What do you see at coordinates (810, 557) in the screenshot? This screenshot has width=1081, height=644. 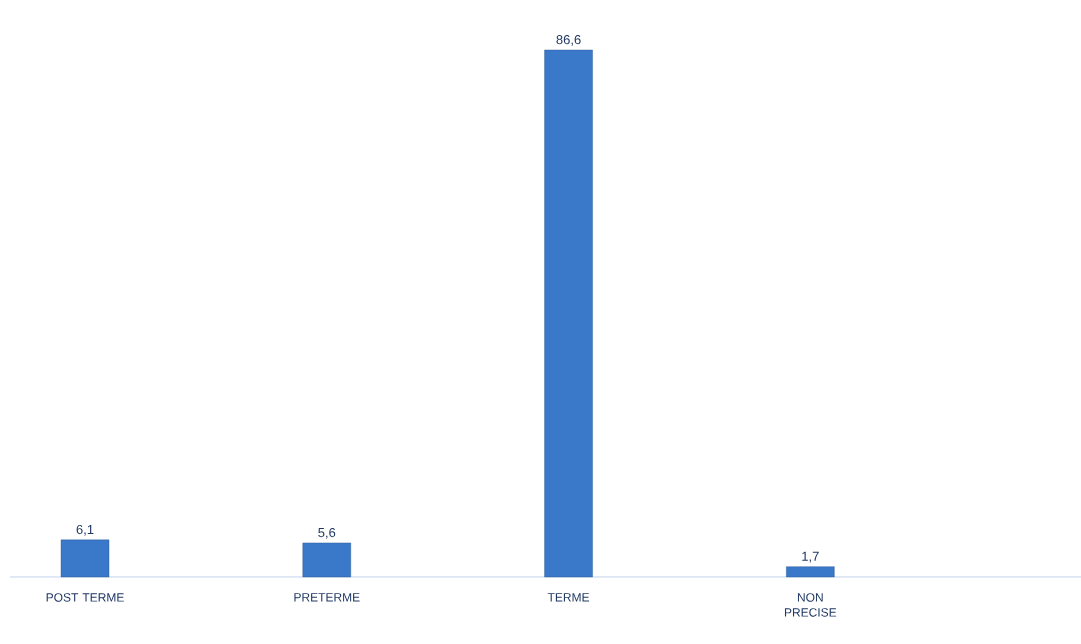 I see `data-label: 1,7` at bounding box center [810, 557].